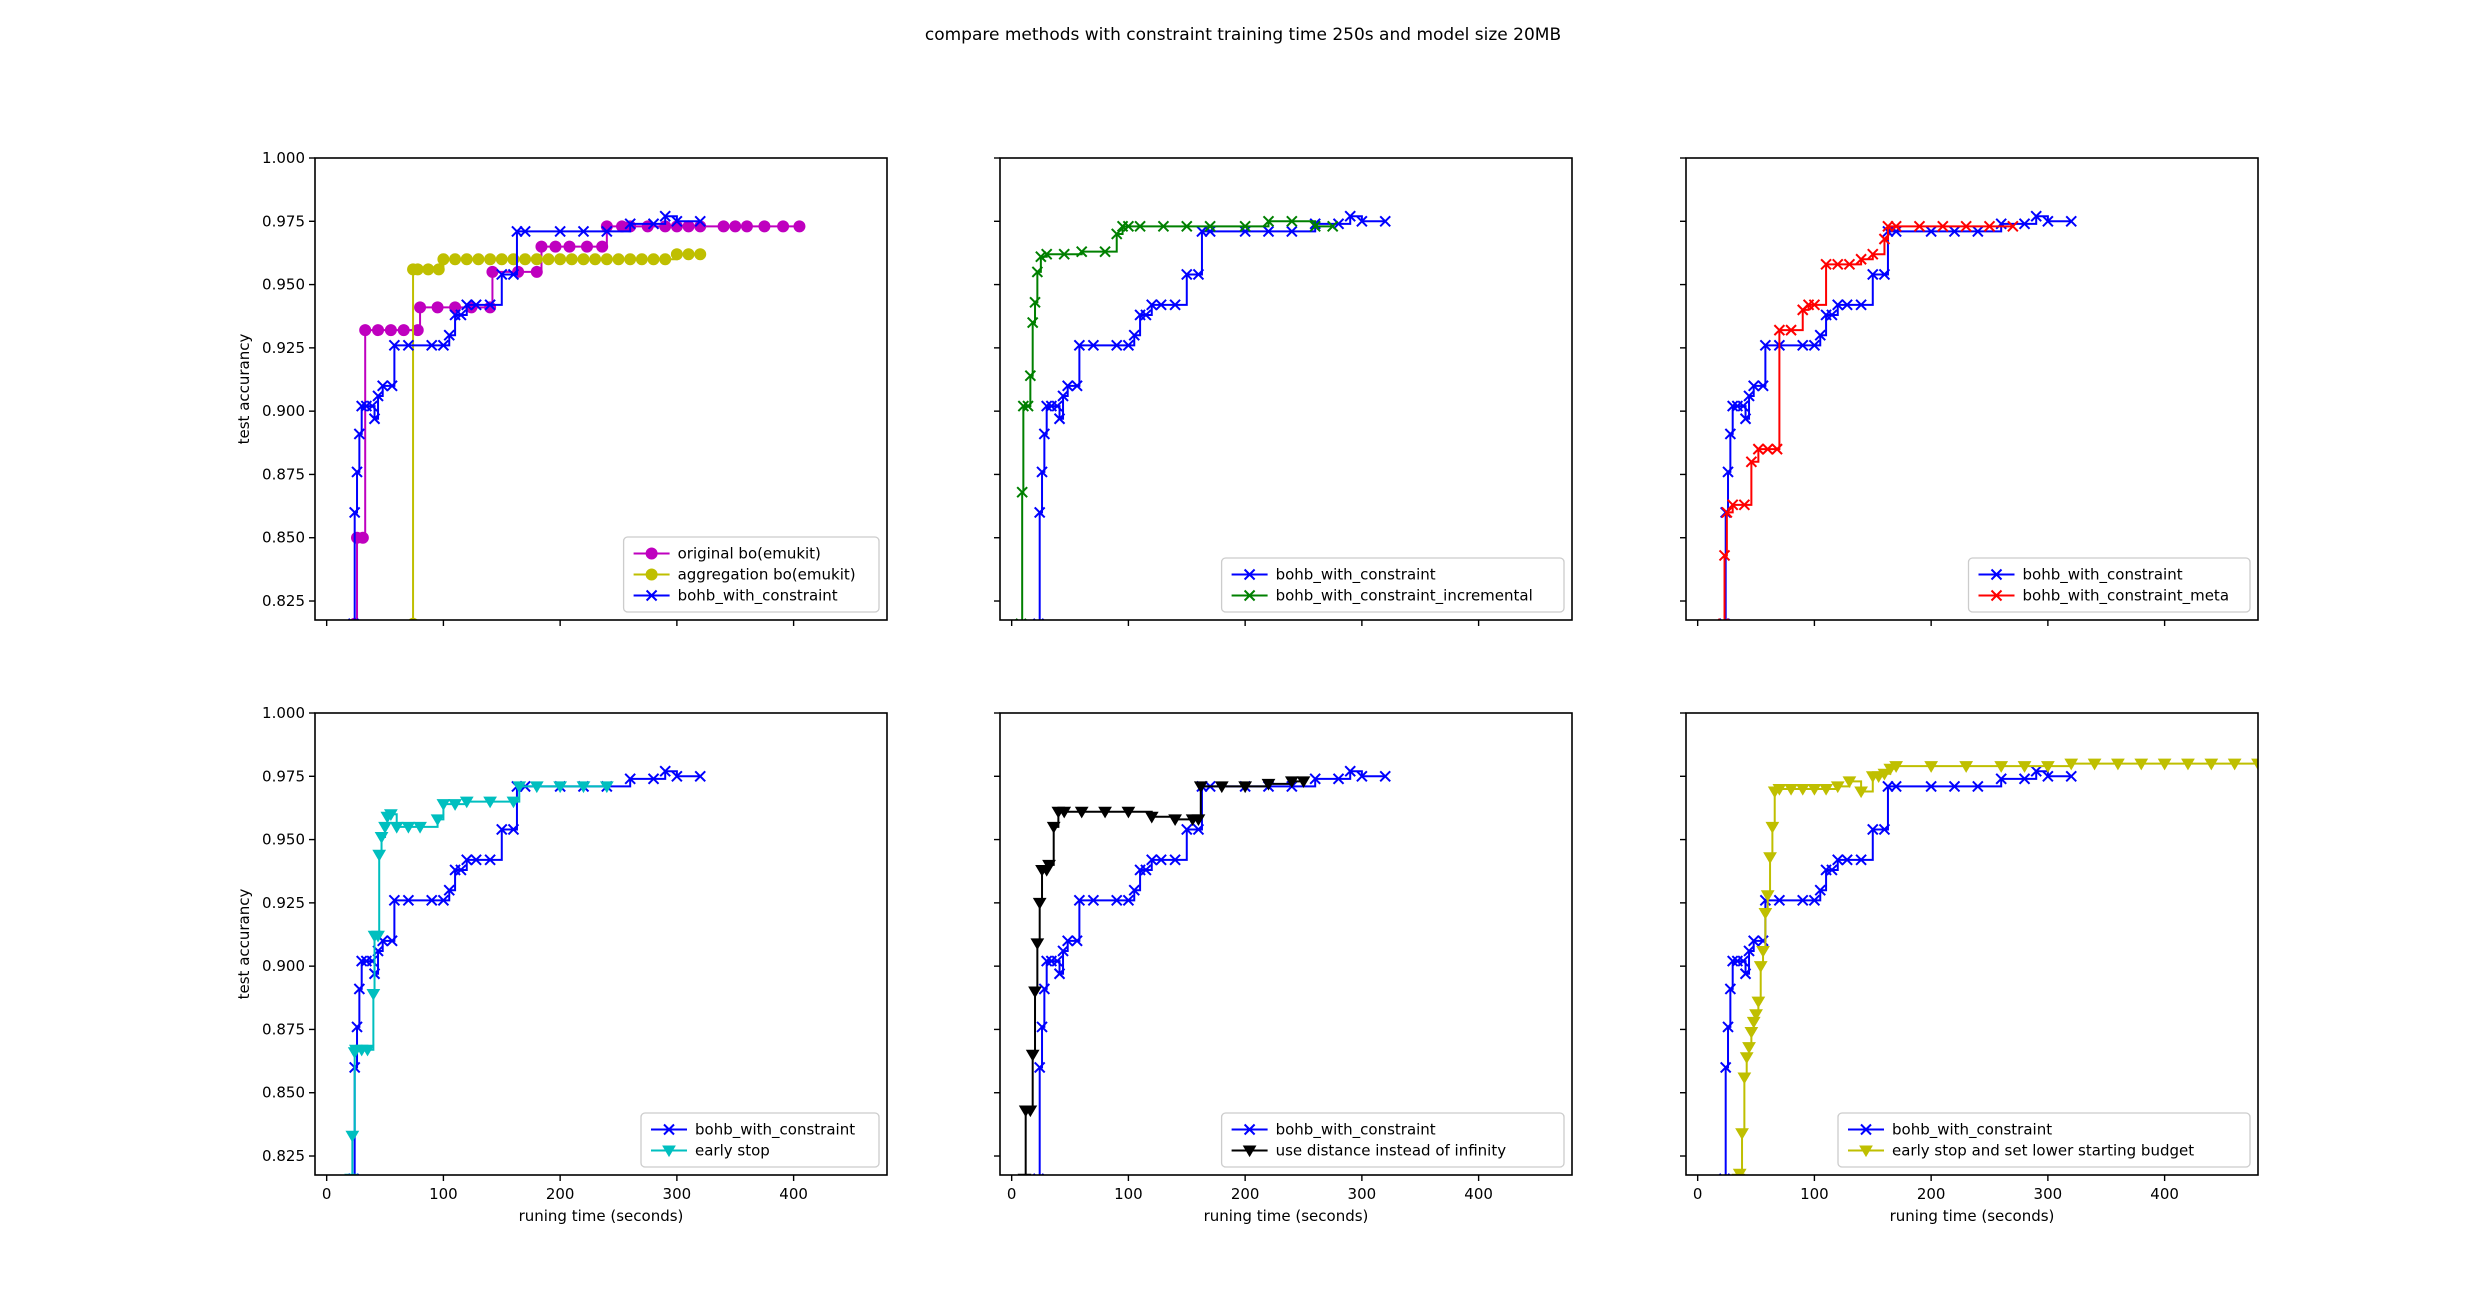 This screenshot has width=2487, height=1307. I want to click on x-tick-label: 400, so click(793, 1194).